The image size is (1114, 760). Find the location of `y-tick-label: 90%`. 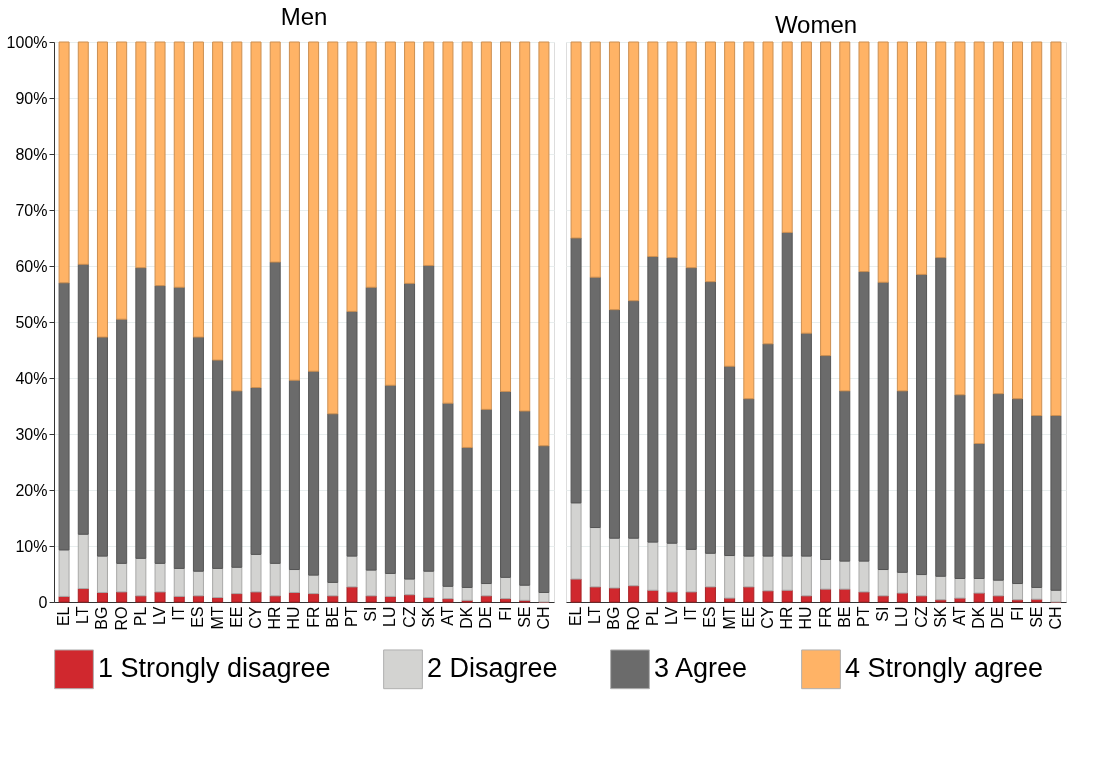

y-tick-label: 90% is located at coordinates (31, 98).